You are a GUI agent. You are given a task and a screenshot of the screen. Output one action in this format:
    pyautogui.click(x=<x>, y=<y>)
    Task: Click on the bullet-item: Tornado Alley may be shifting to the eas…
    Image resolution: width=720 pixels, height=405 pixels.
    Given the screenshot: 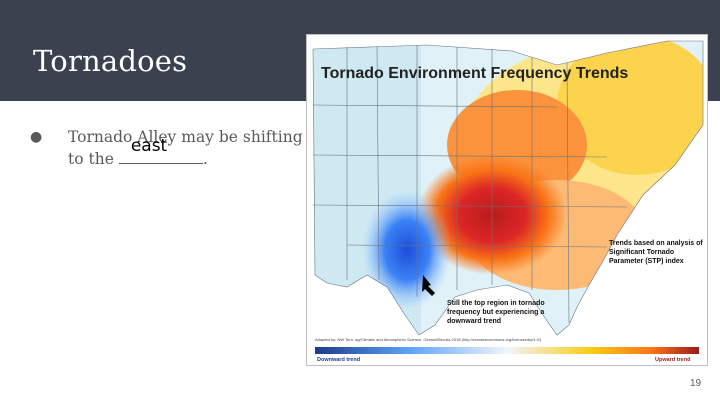 What is the action you would take?
    pyautogui.click(x=193, y=148)
    